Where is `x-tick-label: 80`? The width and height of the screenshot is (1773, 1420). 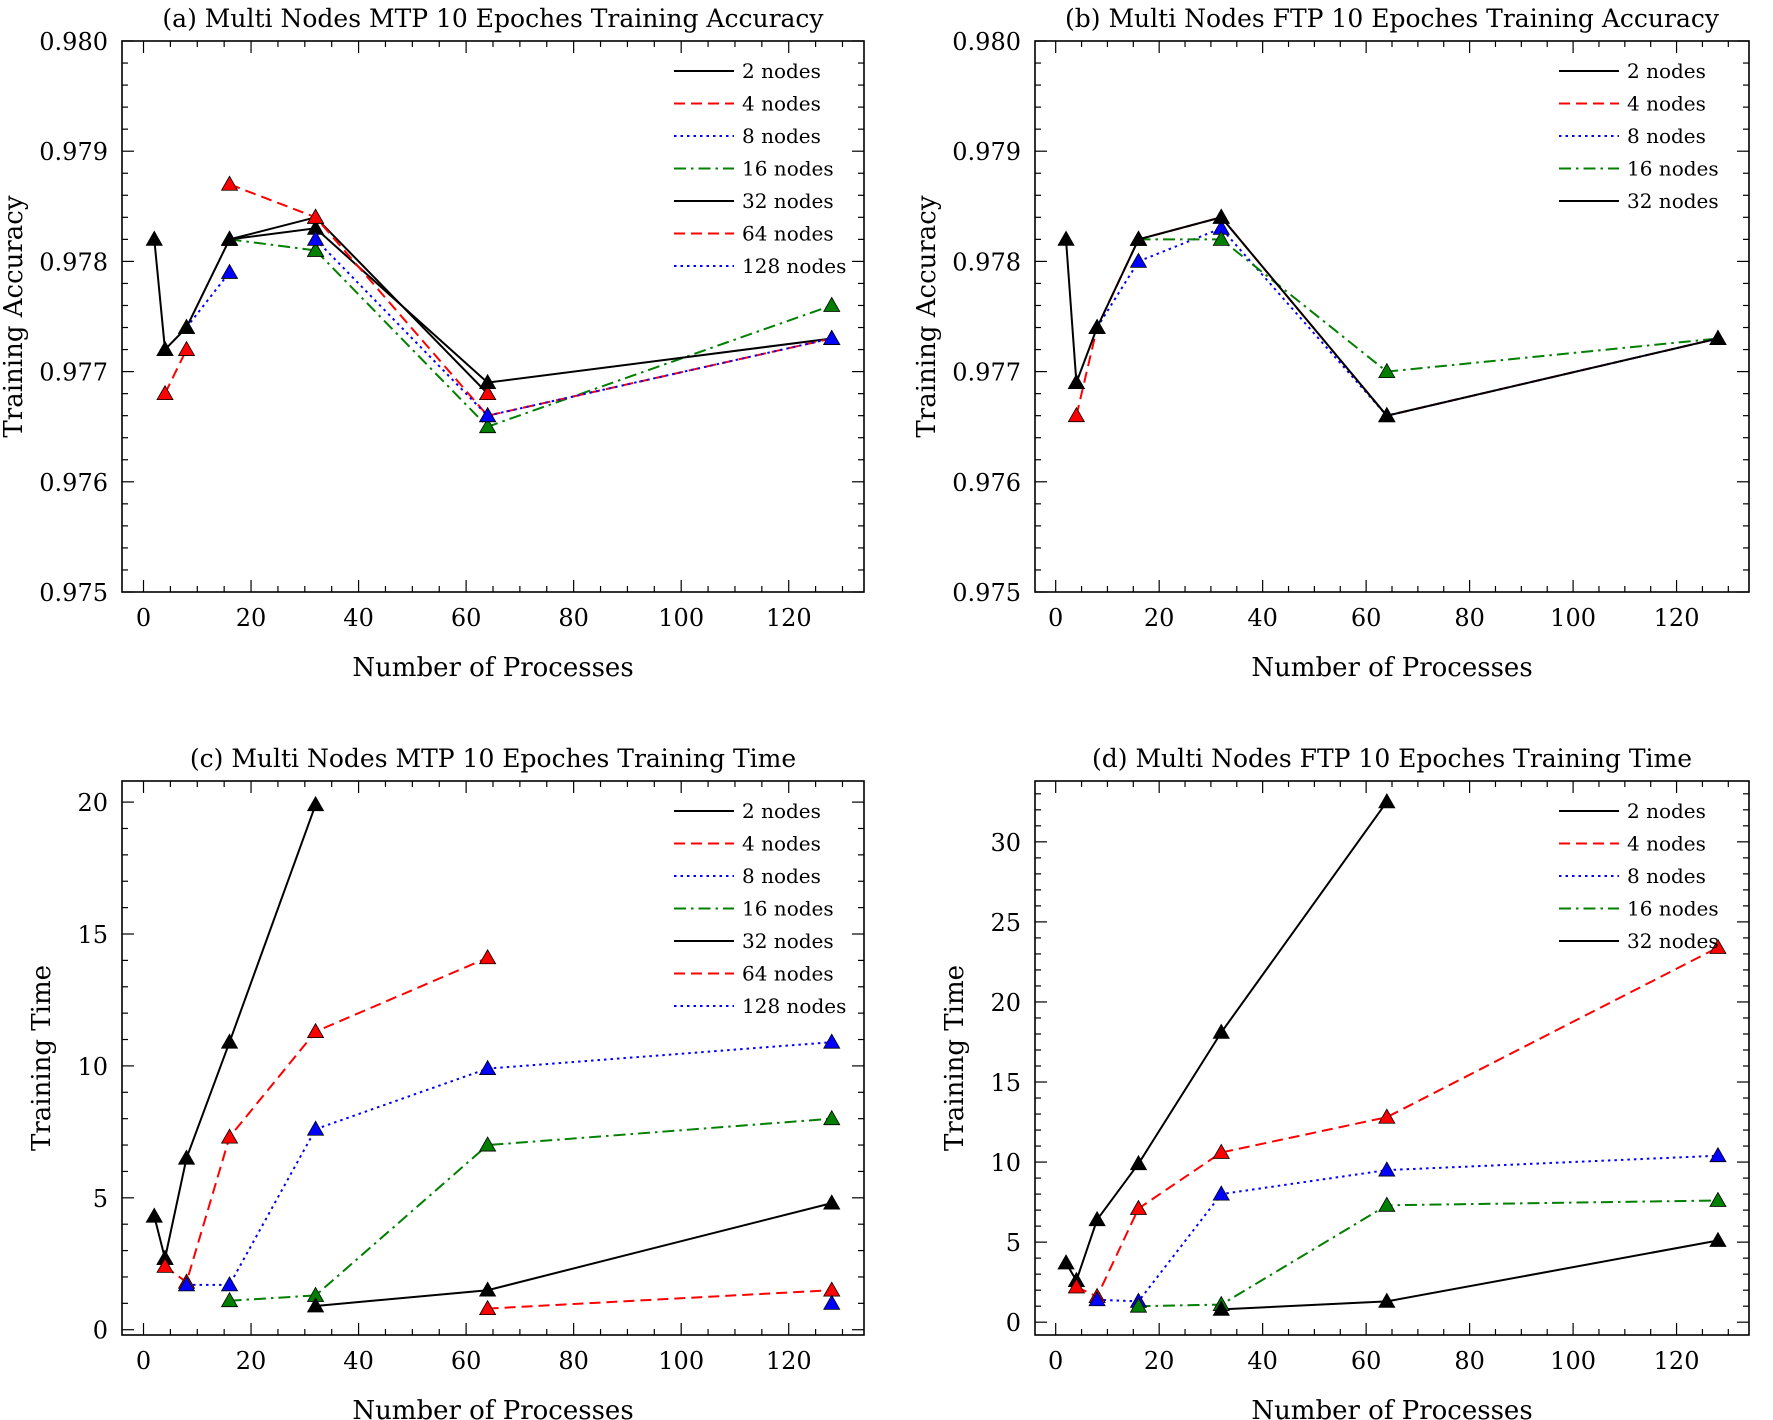 x-tick-label: 80 is located at coordinates (573, 618).